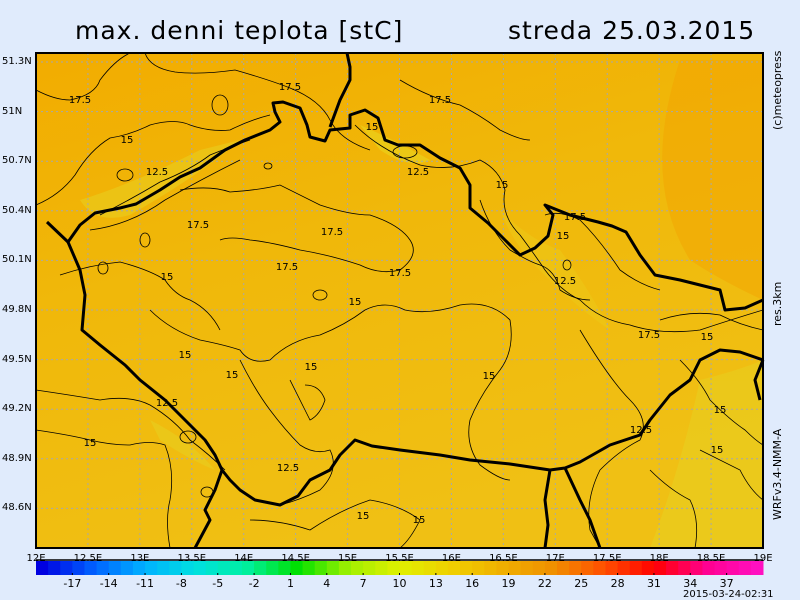 The image size is (800, 600). What do you see at coordinates (217, 583) in the screenshot?
I see `colorbar-label: -5` at bounding box center [217, 583].